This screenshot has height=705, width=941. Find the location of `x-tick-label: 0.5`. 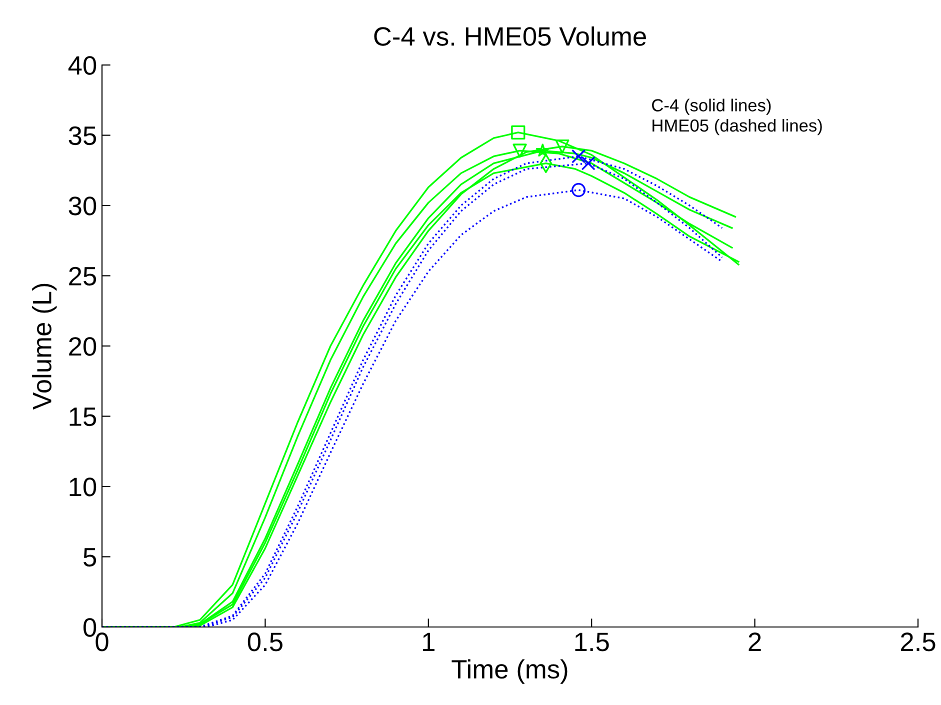

x-tick-label: 0.5 is located at coordinates (265, 642).